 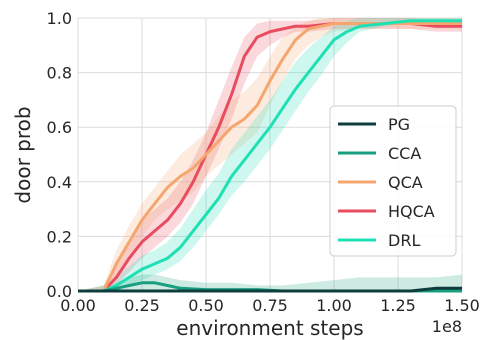 What do you see at coordinates (78, 305) in the screenshot?
I see `x-tick-label: 0.00` at bounding box center [78, 305].